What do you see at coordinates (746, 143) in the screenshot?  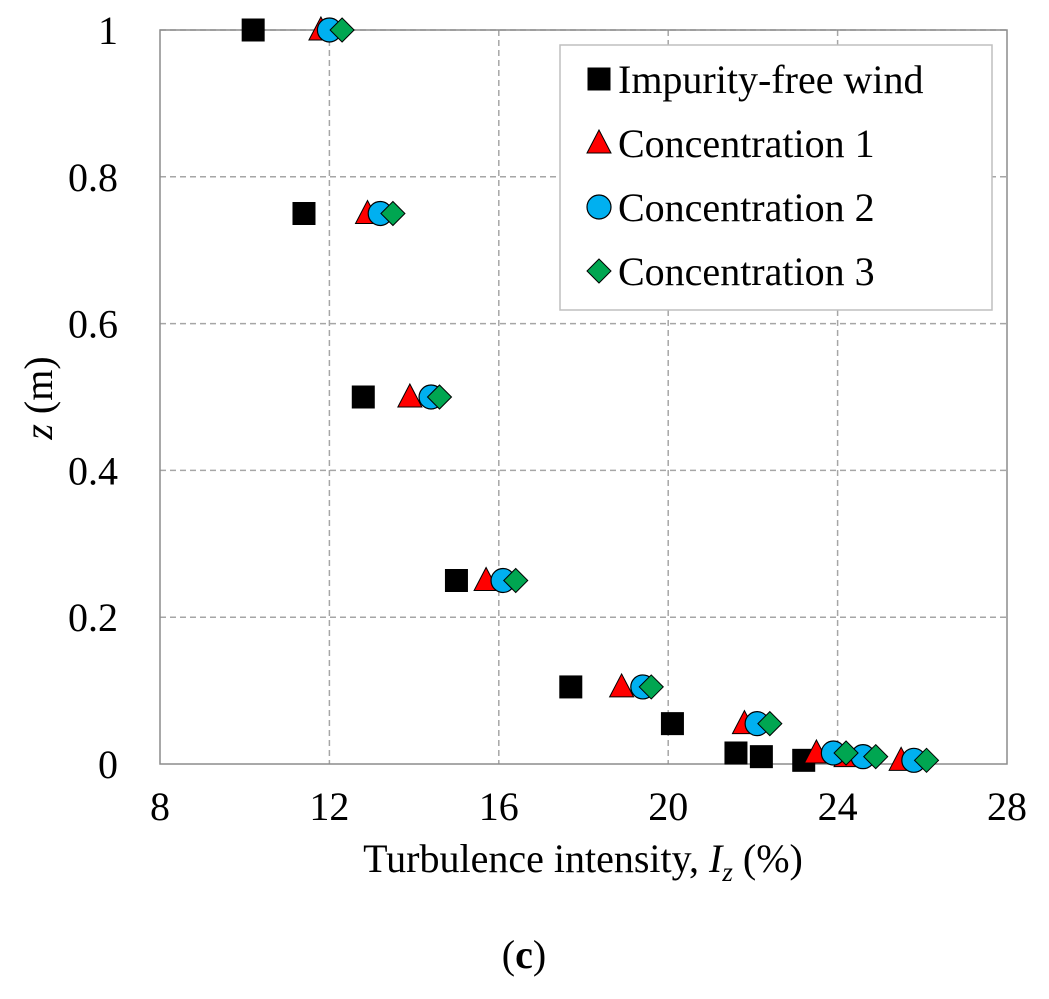 I see `legend-label: Concentration 1` at bounding box center [746, 143].